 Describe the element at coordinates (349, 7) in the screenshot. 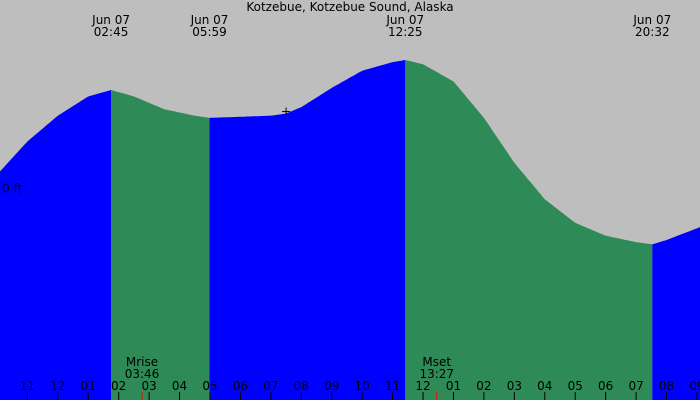

I see `chart-title: Kotzebue, Kotzebue Sound, Alaska` at that location.